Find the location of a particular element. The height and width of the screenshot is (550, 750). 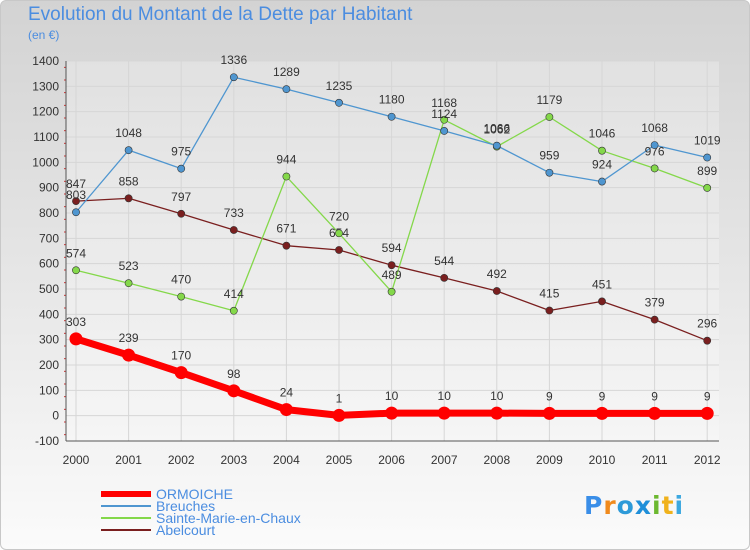

y-tick-label: 100 is located at coordinates (49, 390).